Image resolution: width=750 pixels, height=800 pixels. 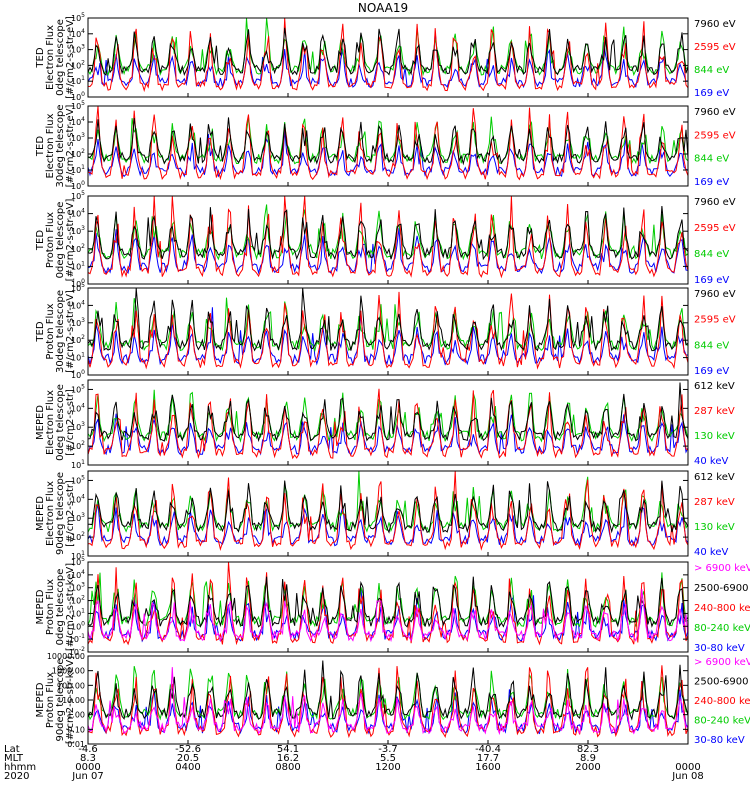 I want to click on y-axis-label: MEPED, so click(x=40, y=513).